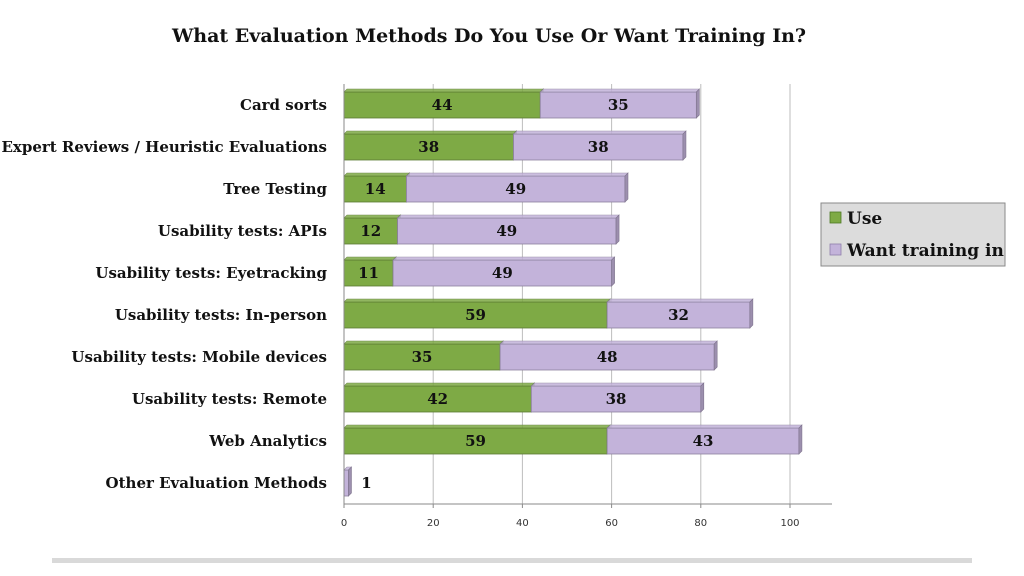 The width and height of the screenshot is (1024, 576). I want to click on legend-swatch-use, so click(835, 217).